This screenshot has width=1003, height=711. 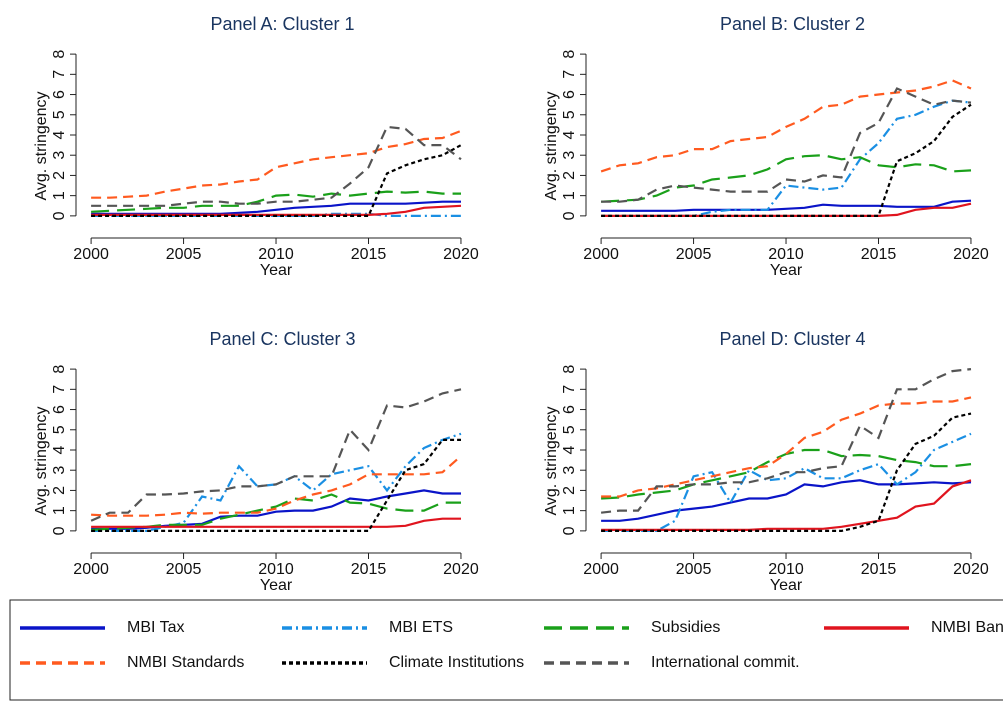 What do you see at coordinates (725, 662) in the screenshot?
I see `legend-label: International commit.` at bounding box center [725, 662].